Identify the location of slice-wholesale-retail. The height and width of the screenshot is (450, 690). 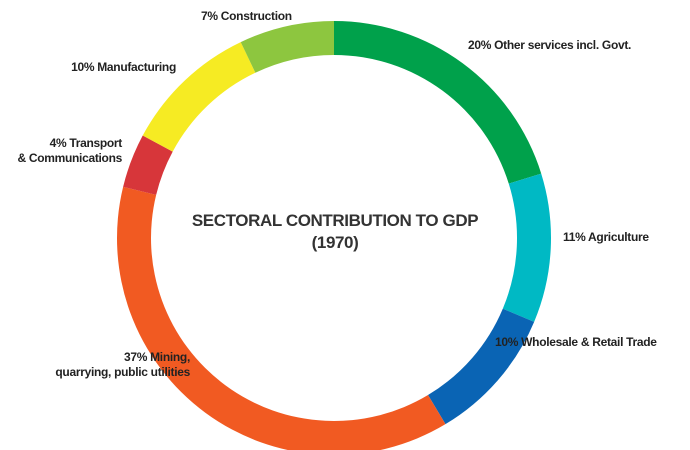
(481, 366).